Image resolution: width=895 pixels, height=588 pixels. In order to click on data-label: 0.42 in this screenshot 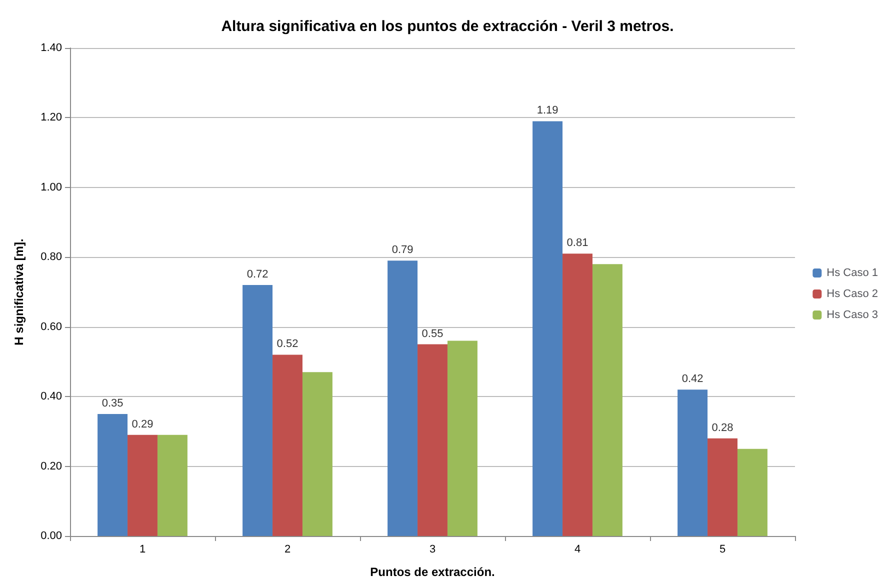, I will do `click(693, 379)`.